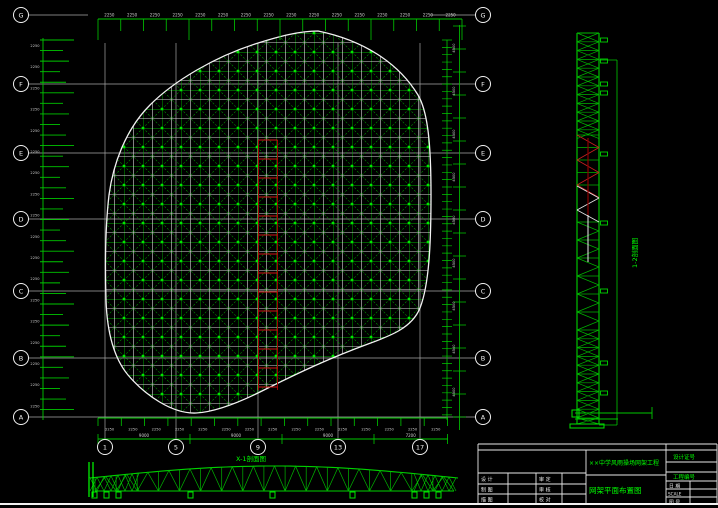 The image size is (718, 508). Describe the element at coordinates (20, 15) in the screenshot. I see `axis-bubble-label: G` at that location.